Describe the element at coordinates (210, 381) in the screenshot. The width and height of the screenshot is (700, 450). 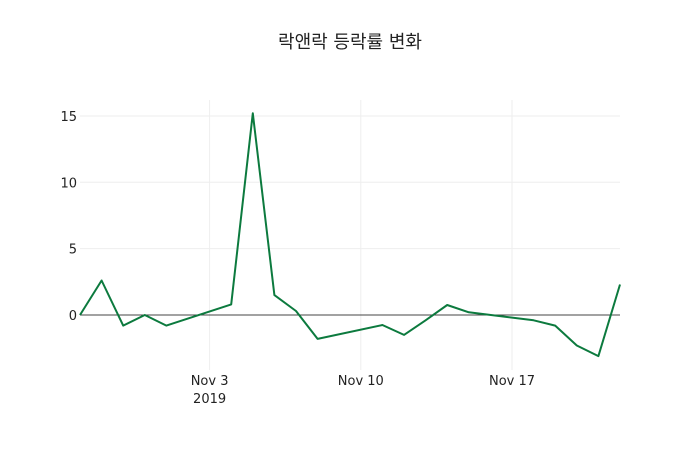
I see `x-tick-label: Nov 3` at that location.